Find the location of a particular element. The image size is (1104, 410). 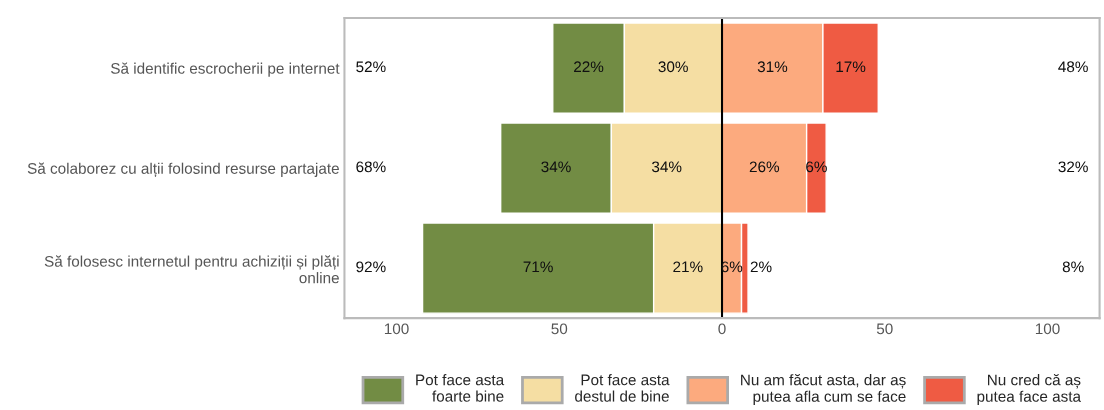

annotation: 68% is located at coordinates (371, 167).